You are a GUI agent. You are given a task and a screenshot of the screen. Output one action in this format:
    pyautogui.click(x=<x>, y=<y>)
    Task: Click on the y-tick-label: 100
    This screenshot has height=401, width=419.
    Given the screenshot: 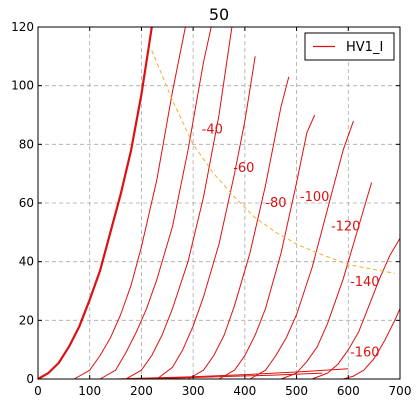 What is the action you would take?
    pyautogui.click(x=22, y=86)
    